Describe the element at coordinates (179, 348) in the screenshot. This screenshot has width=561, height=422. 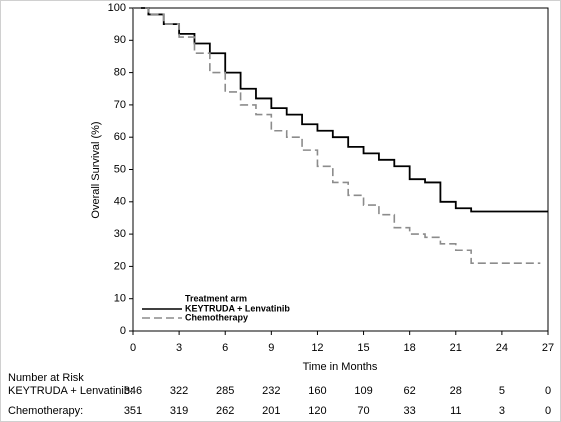
I see `x-tick-label: 3` at that location.